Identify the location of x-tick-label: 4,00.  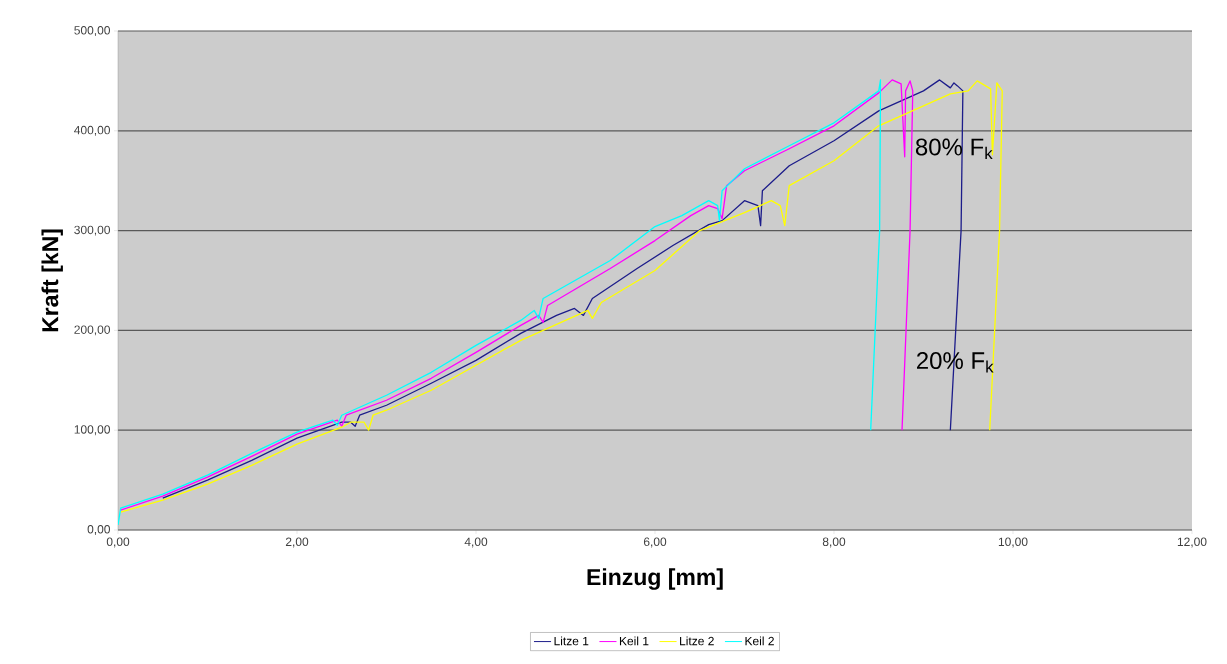
(476, 542).